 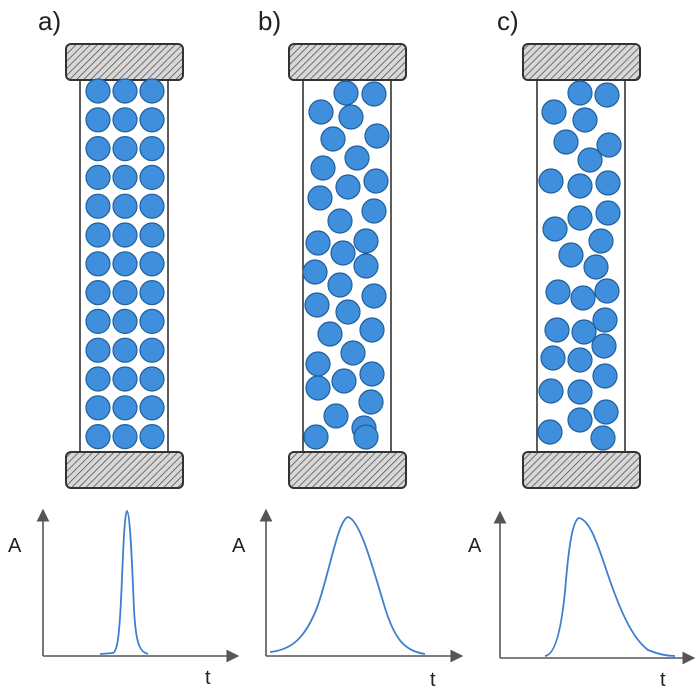 What do you see at coordinates (581, 62) in the screenshot?
I see `column-c-top-cap` at bounding box center [581, 62].